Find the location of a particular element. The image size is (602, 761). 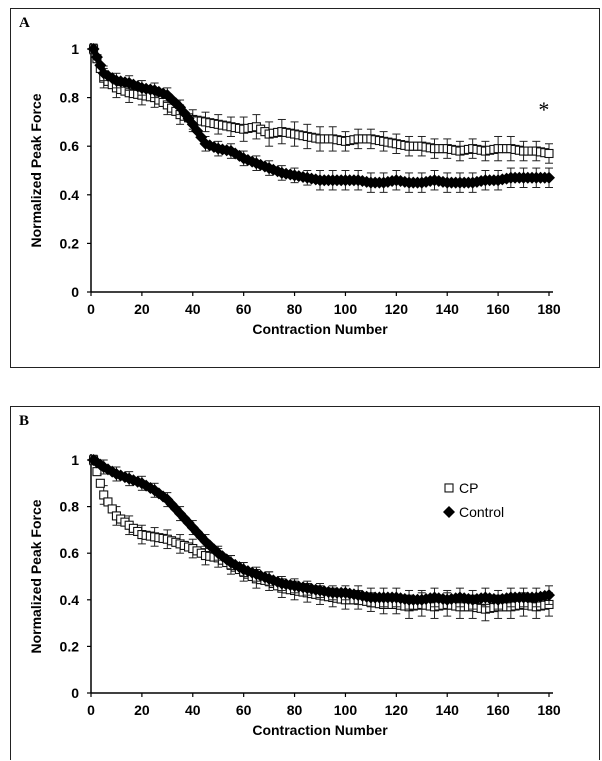

chart-b-x-tick-label: 100 is located at coordinates (346, 710).